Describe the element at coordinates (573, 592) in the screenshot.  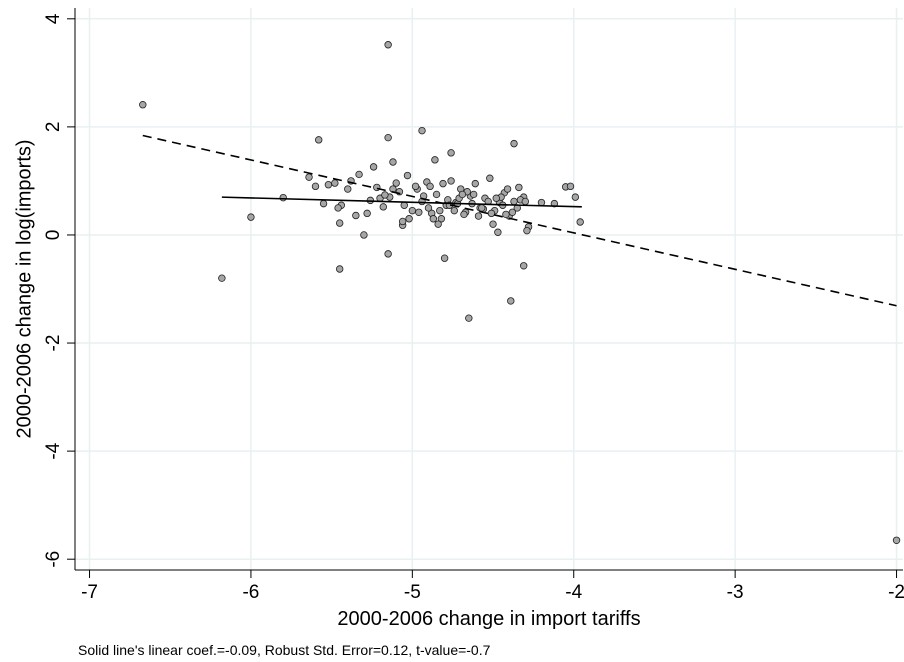
I see `x-tick-label: -4` at that location.